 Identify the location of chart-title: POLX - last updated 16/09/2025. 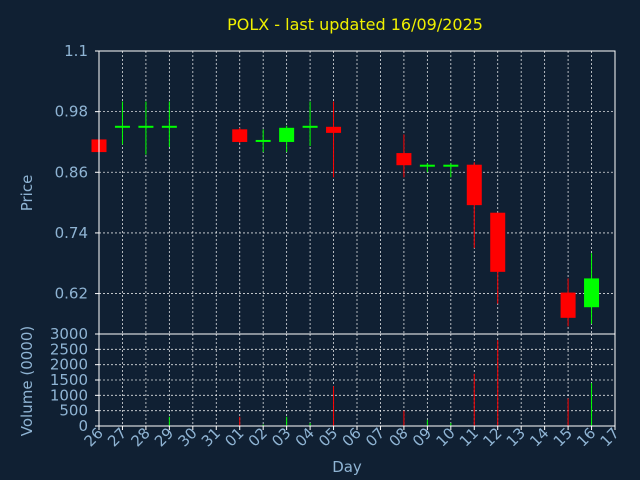
(355, 24).